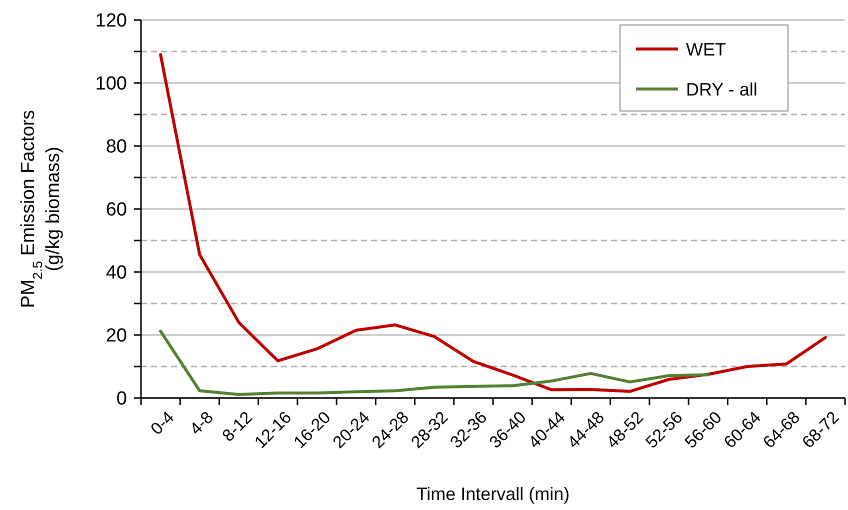 The image size is (848, 510). Describe the element at coordinates (111, 21) in the screenshot. I see `y-tick-label: 120` at that location.